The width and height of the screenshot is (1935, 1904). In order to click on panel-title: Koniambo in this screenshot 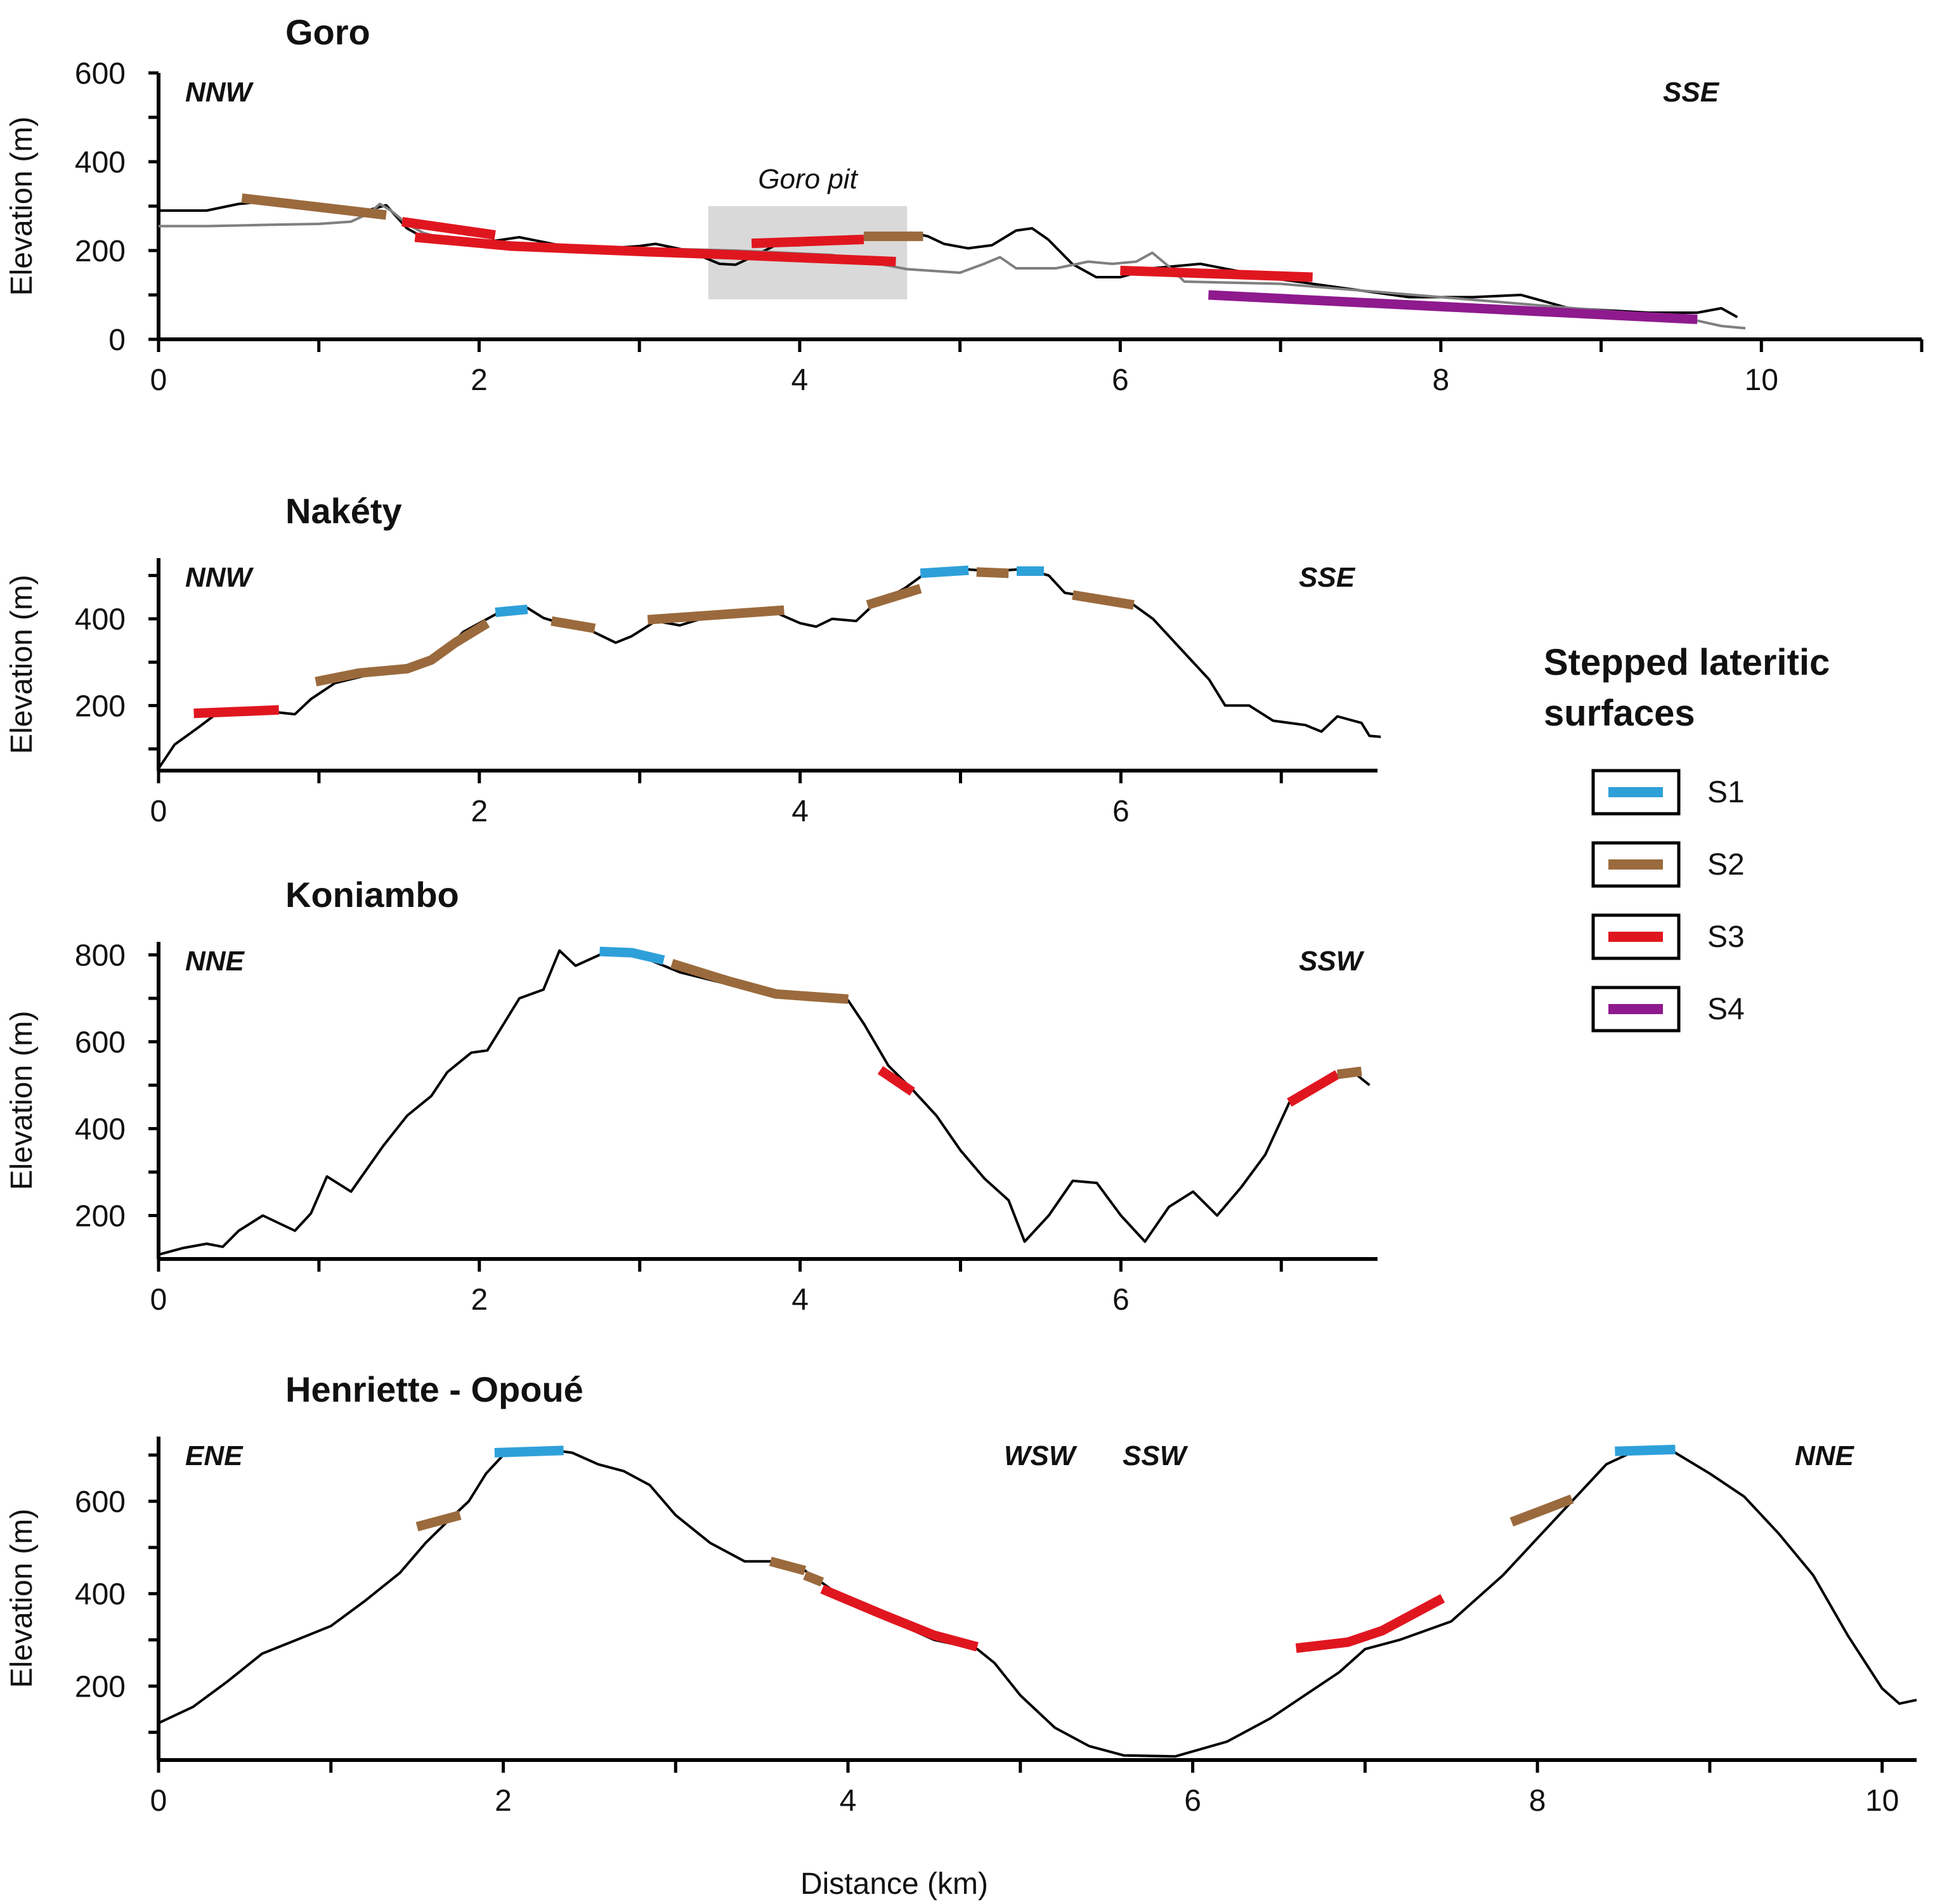, I will do `click(372, 895)`.